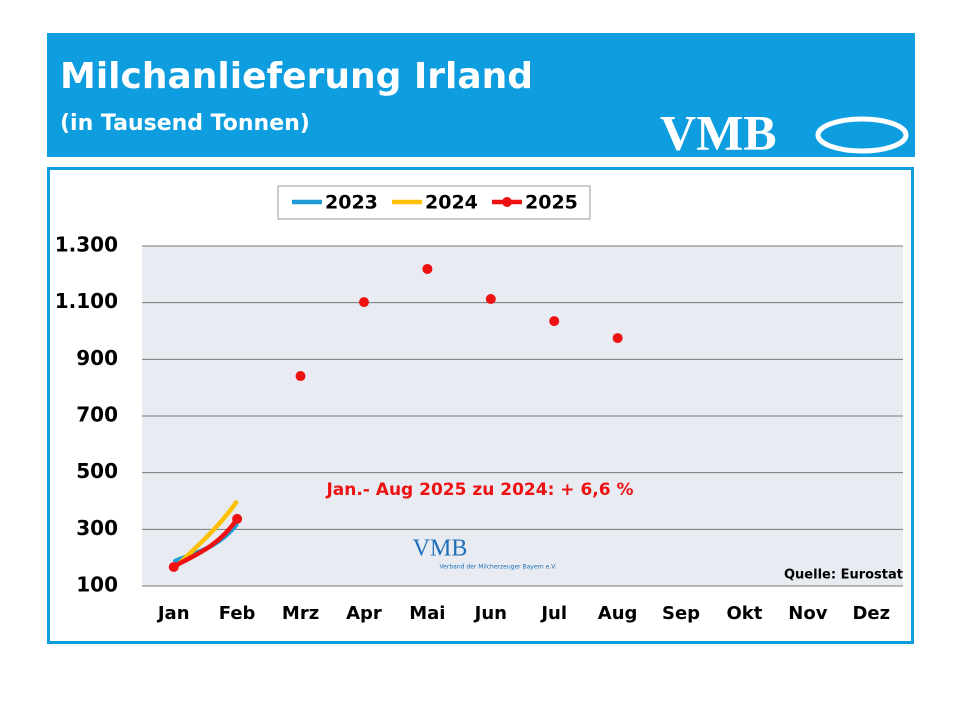 This screenshot has width=960, height=724. What do you see at coordinates (498, 567) in the screenshot?
I see `watermark-subtext: Verband der Milcherzeuger Bayern e.V.` at bounding box center [498, 567].